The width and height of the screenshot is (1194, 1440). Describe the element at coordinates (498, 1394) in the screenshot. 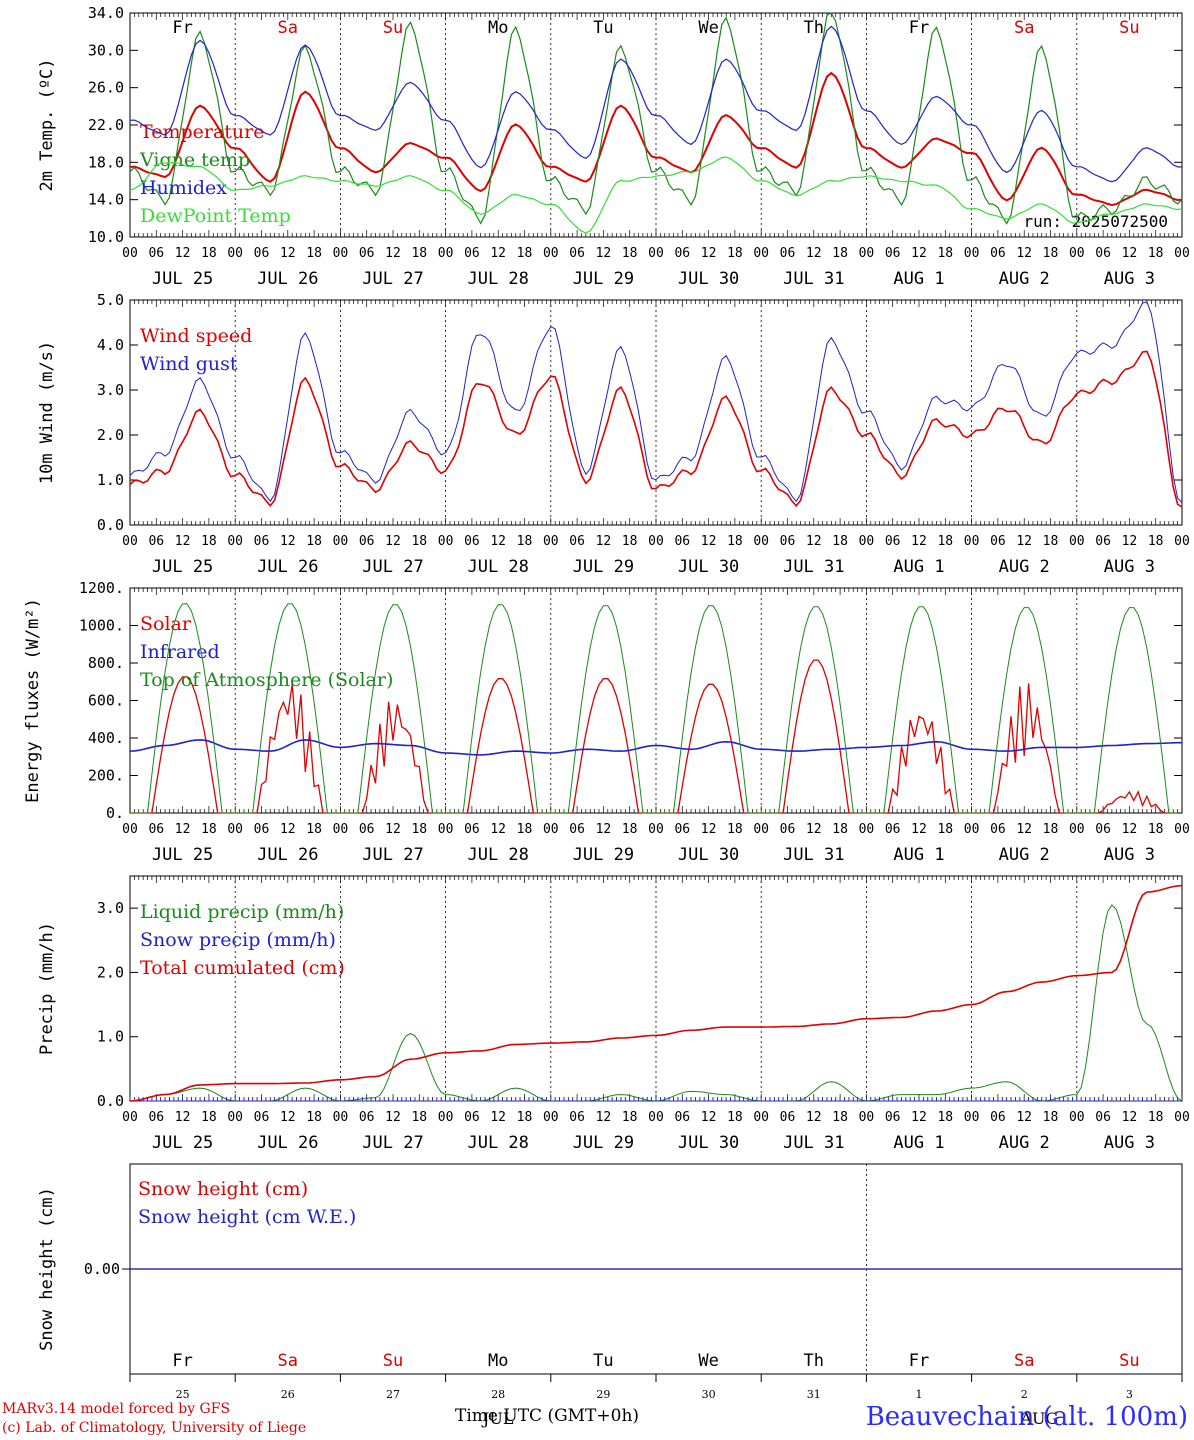

I see `day-number: 28` at that location.